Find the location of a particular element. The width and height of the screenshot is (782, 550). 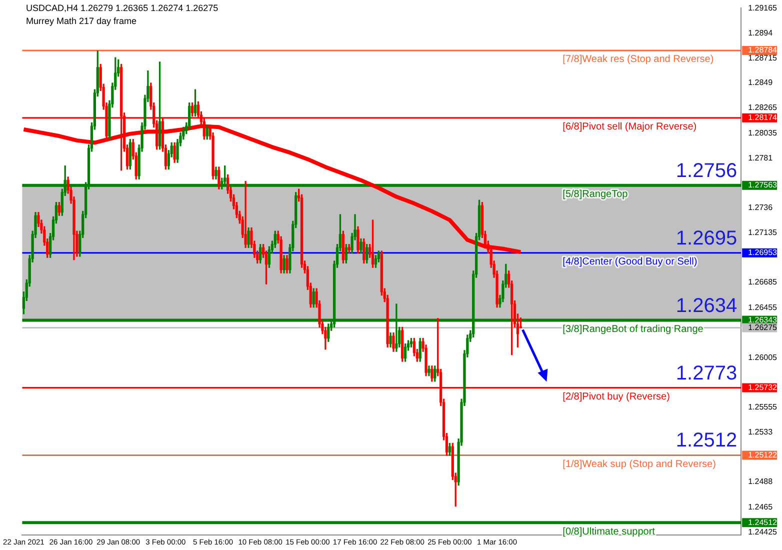

y-tick-label: 1.29165 is located at coordinates (763, 8).